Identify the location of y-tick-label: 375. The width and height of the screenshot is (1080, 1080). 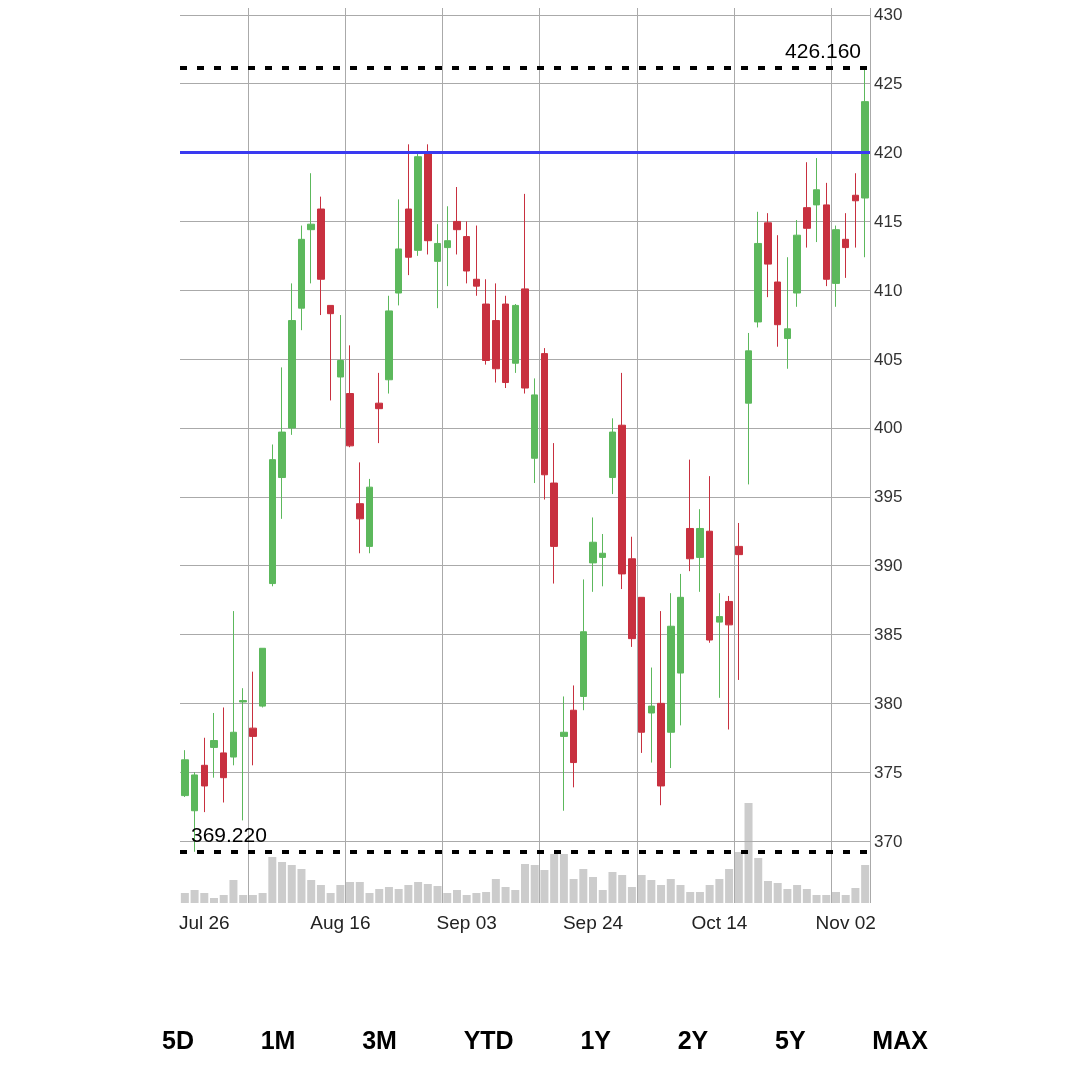
(888, 772).